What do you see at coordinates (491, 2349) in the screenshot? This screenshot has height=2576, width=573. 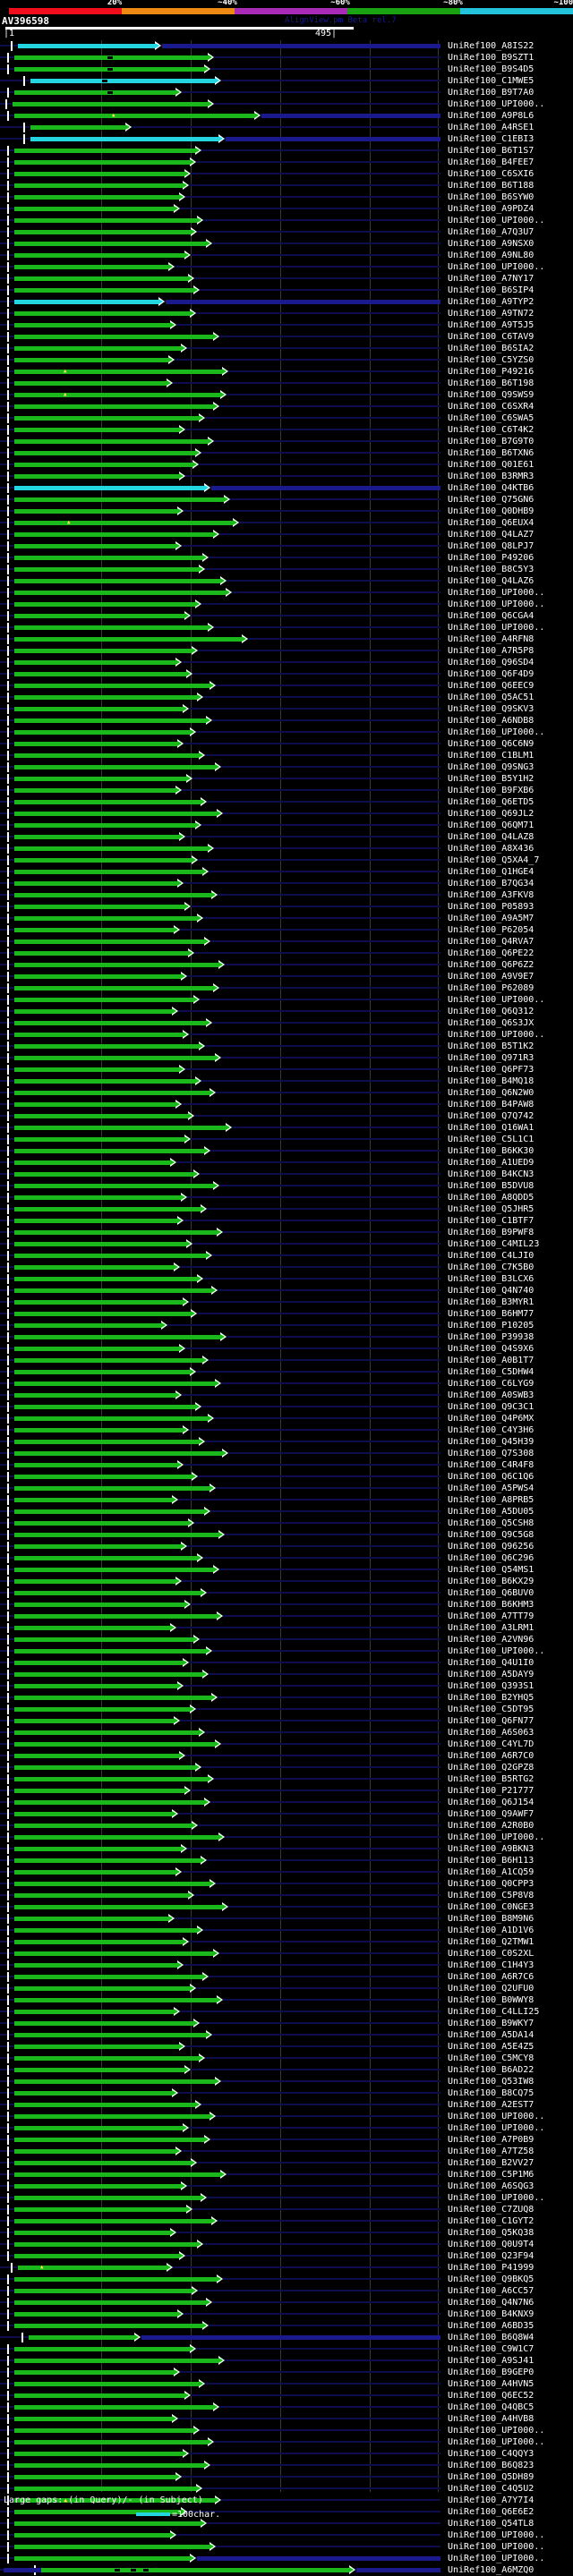 I see `subject-accession-label: UniRef100_C9W1C7` at bounding box center [491, 2349].